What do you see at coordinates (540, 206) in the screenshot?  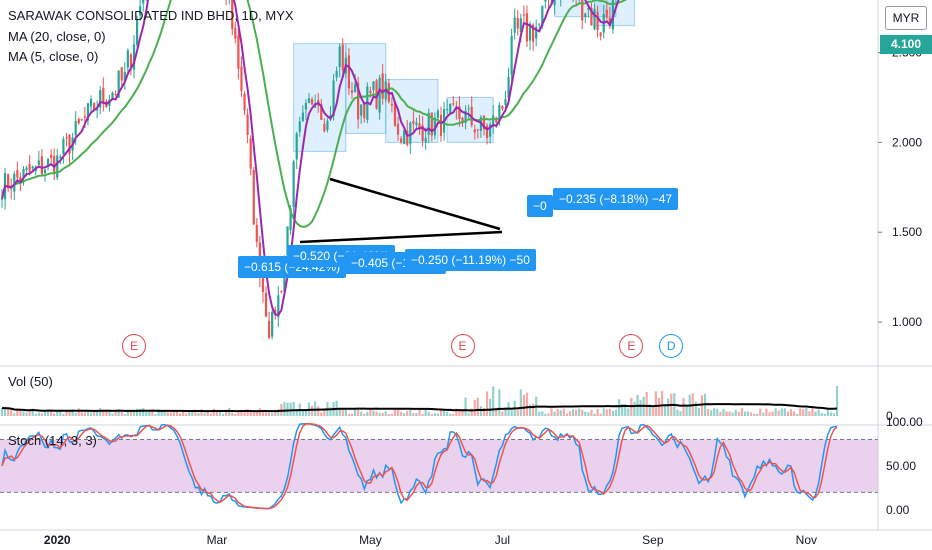 I see `measure-label-6: −0` at bounding box center [540, 206].